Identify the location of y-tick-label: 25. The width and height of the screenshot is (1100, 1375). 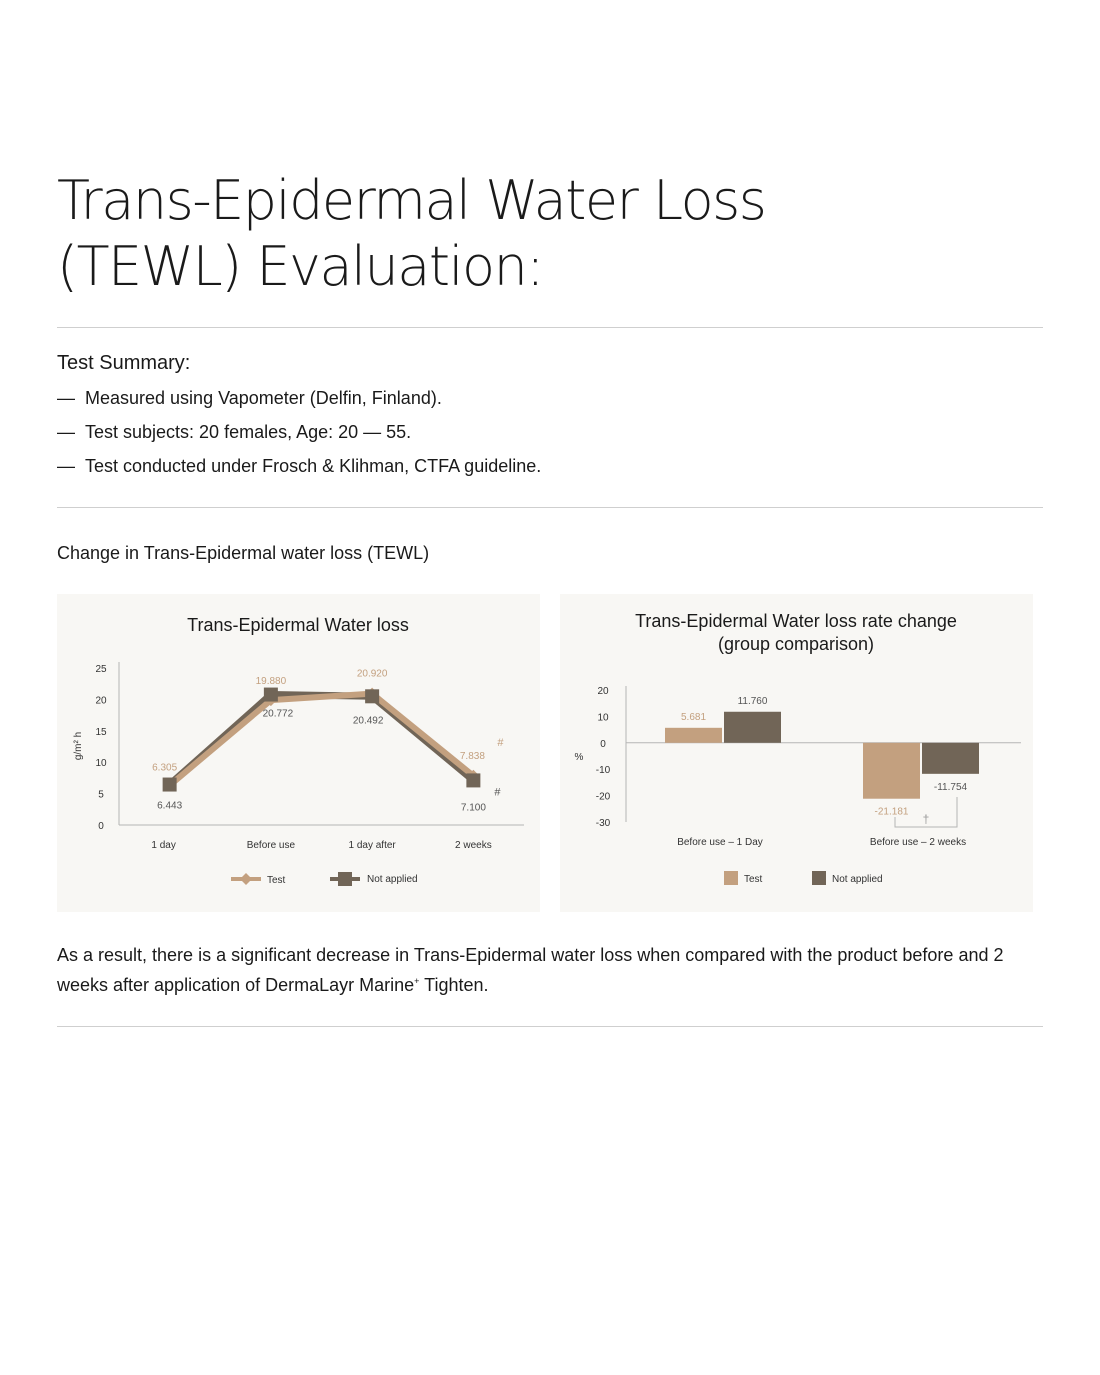
(101, 669).